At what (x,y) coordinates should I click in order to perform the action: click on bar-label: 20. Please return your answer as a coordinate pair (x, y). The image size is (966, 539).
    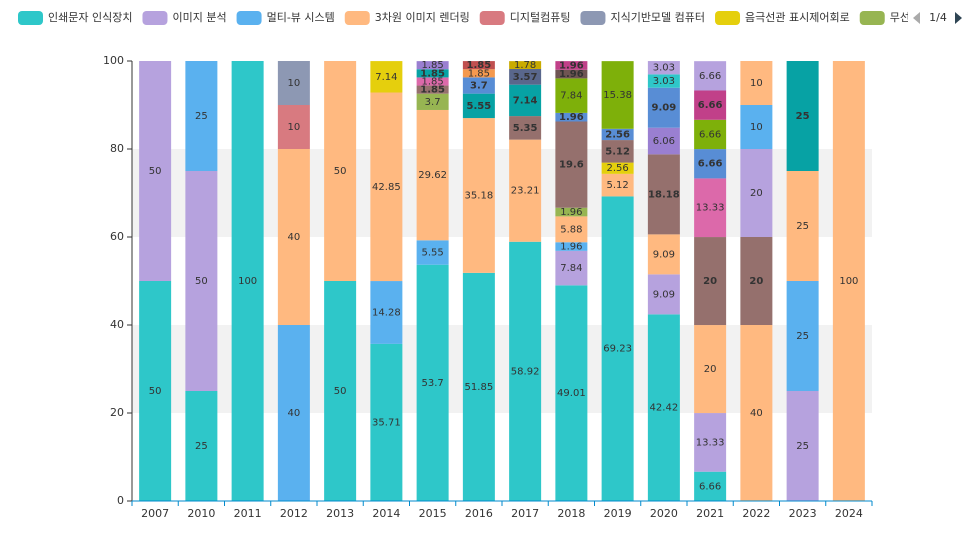
    Looking at the image, I should click on (756, 281).